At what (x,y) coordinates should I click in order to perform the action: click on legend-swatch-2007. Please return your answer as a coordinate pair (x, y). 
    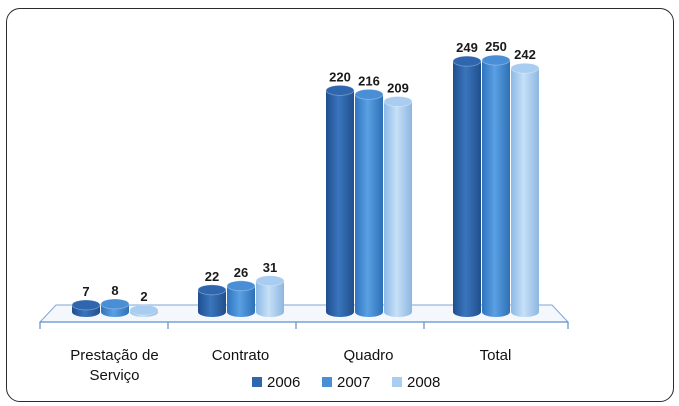
    Looking at the image, I should click on (327, 382).